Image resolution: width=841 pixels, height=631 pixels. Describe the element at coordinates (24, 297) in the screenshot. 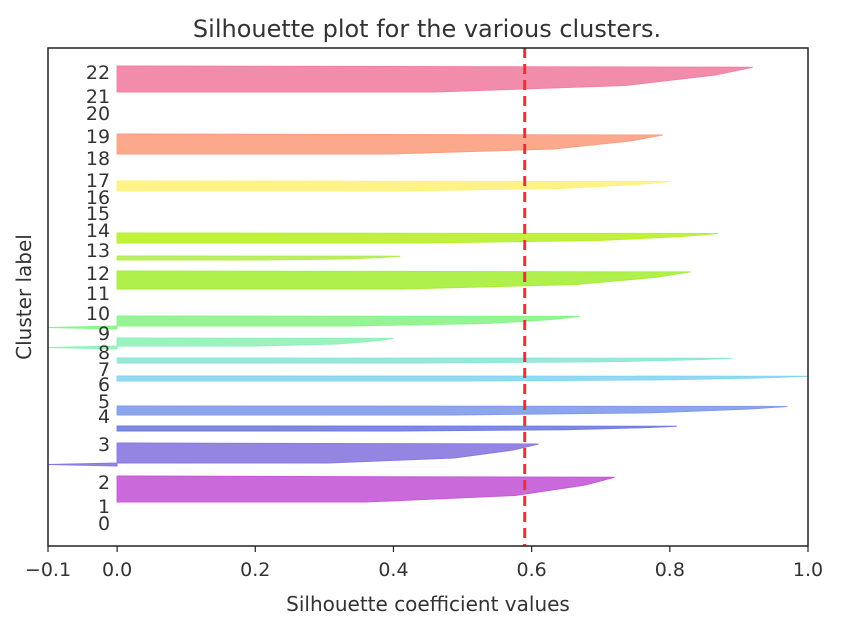

I see `y-axis-label: Cluster label` at that location.